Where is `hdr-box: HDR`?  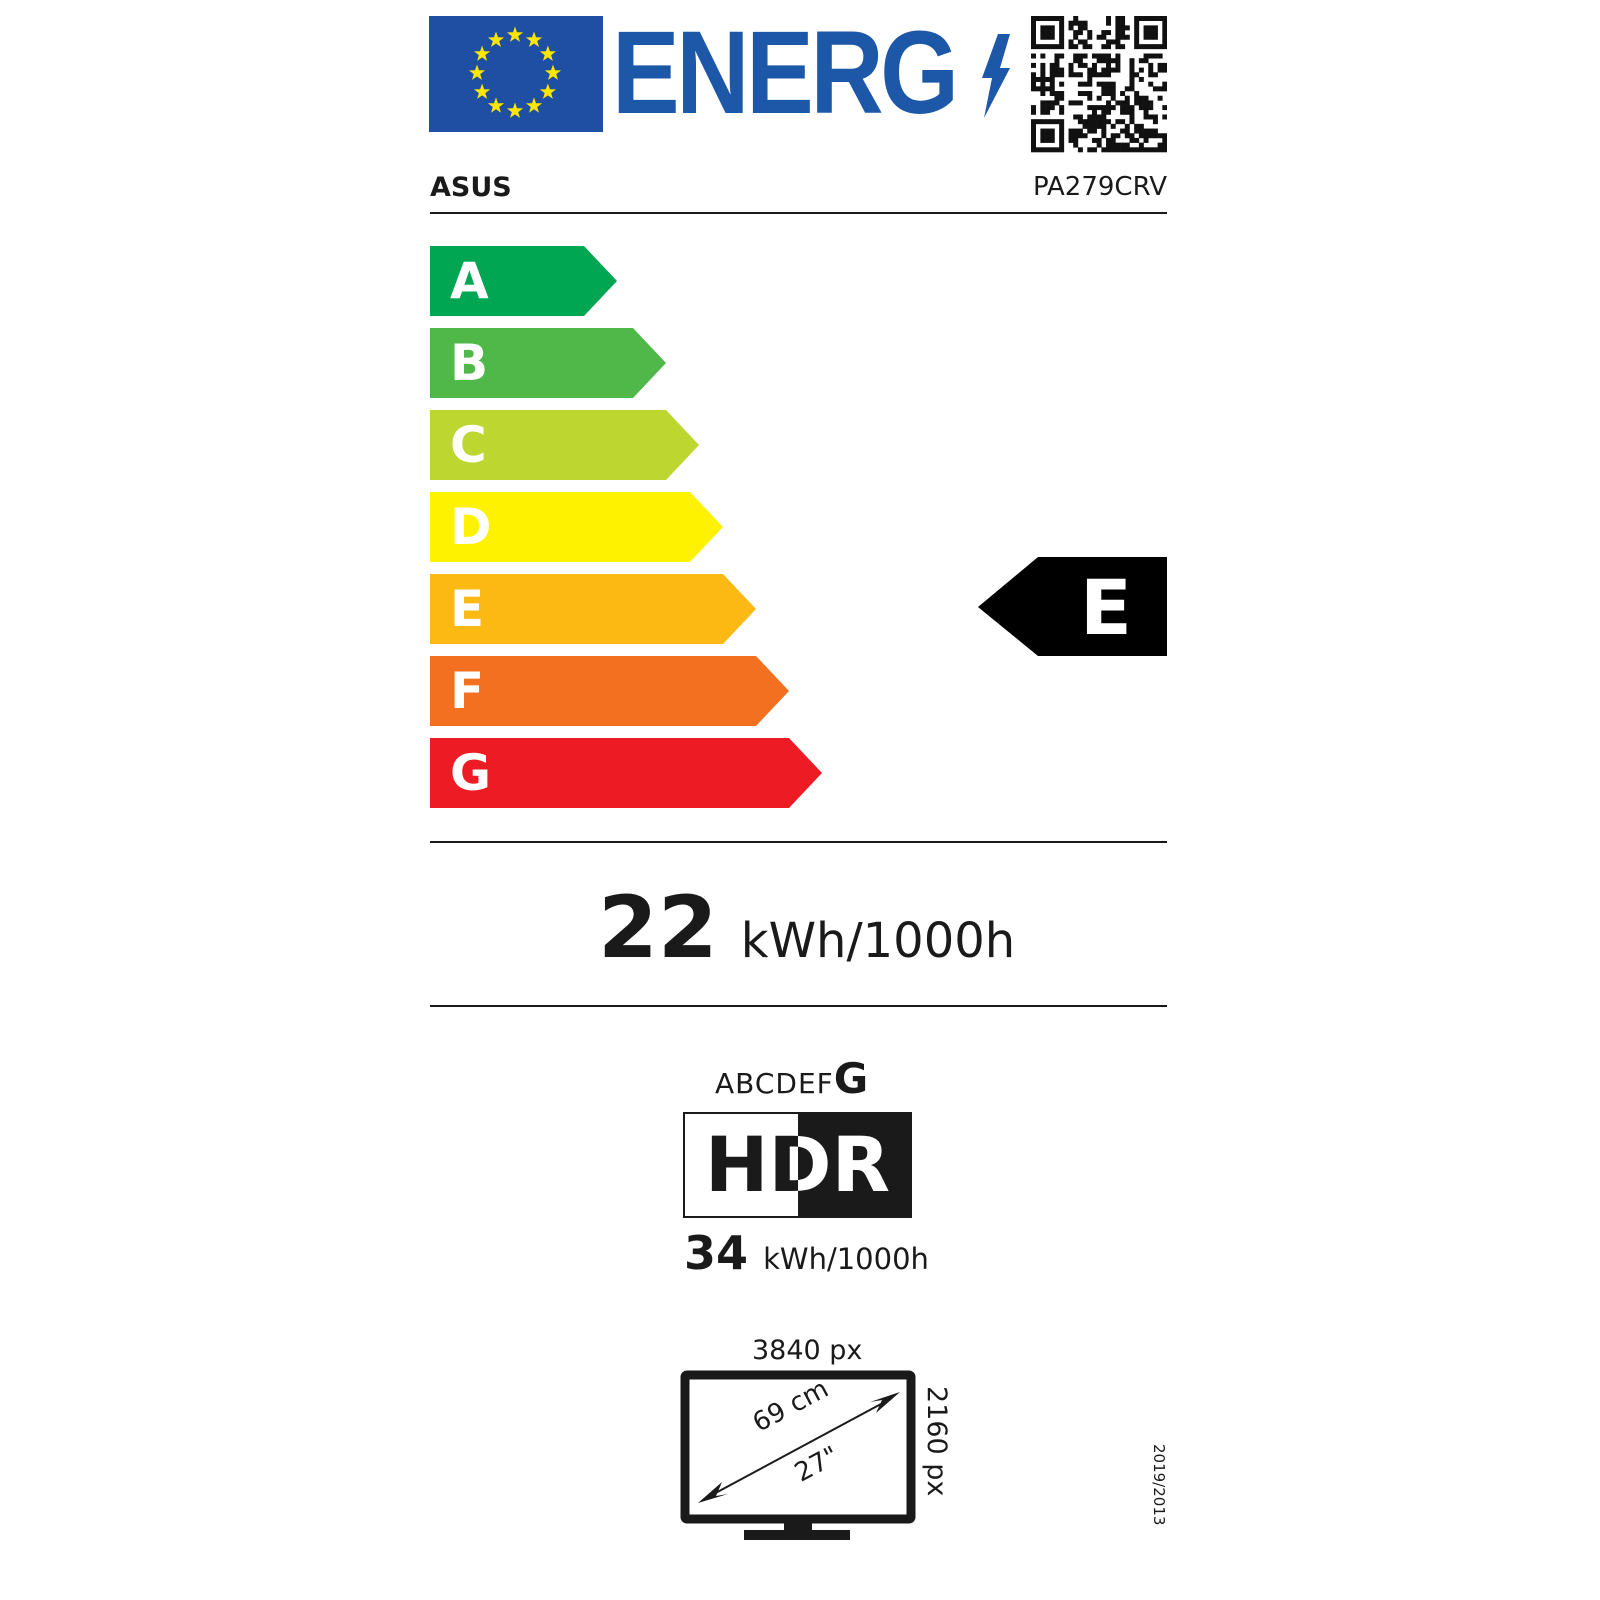 hdr-box: HDR is located at coordinates (797, 1165).